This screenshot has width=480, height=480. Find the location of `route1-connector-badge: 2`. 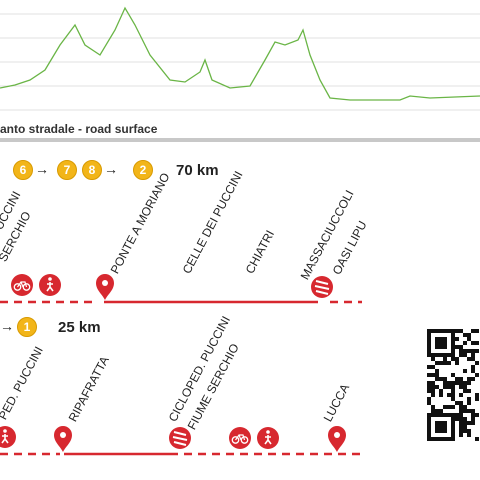

route1-connector-badge: 2 is located at coordinates (143, 170).